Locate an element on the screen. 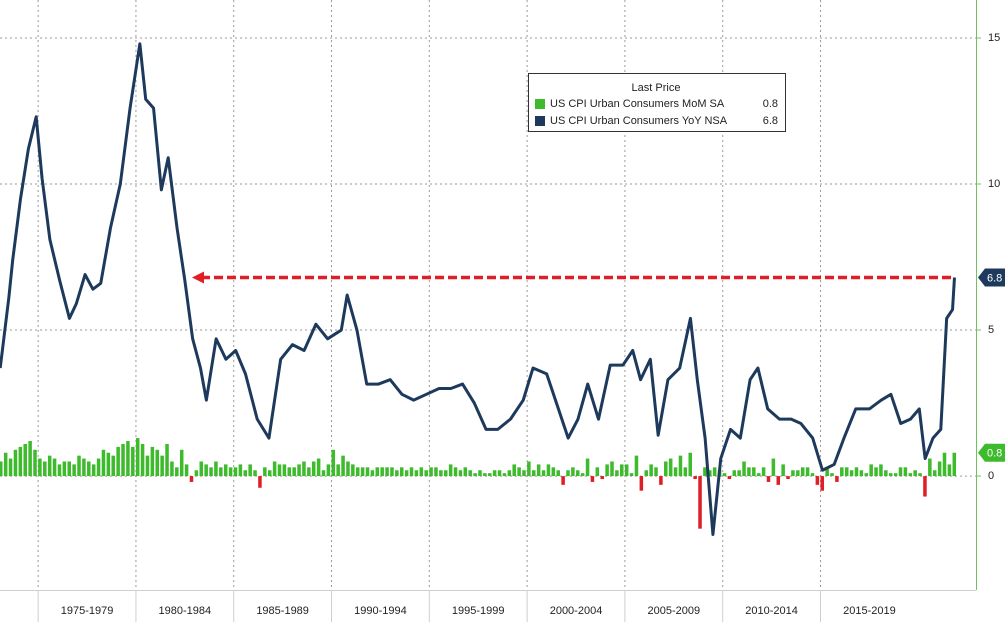  last-value-label: 6.8 is located at coordinates (994, 278).